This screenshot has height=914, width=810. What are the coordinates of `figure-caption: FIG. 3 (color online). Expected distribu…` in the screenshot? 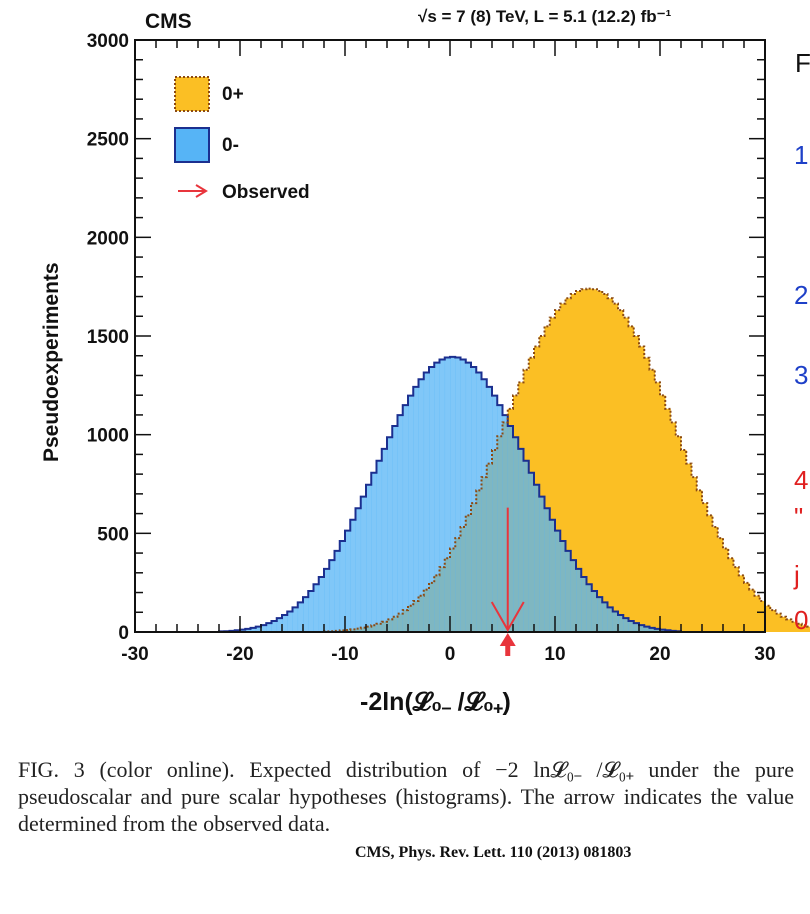 It's located at (406, 796).